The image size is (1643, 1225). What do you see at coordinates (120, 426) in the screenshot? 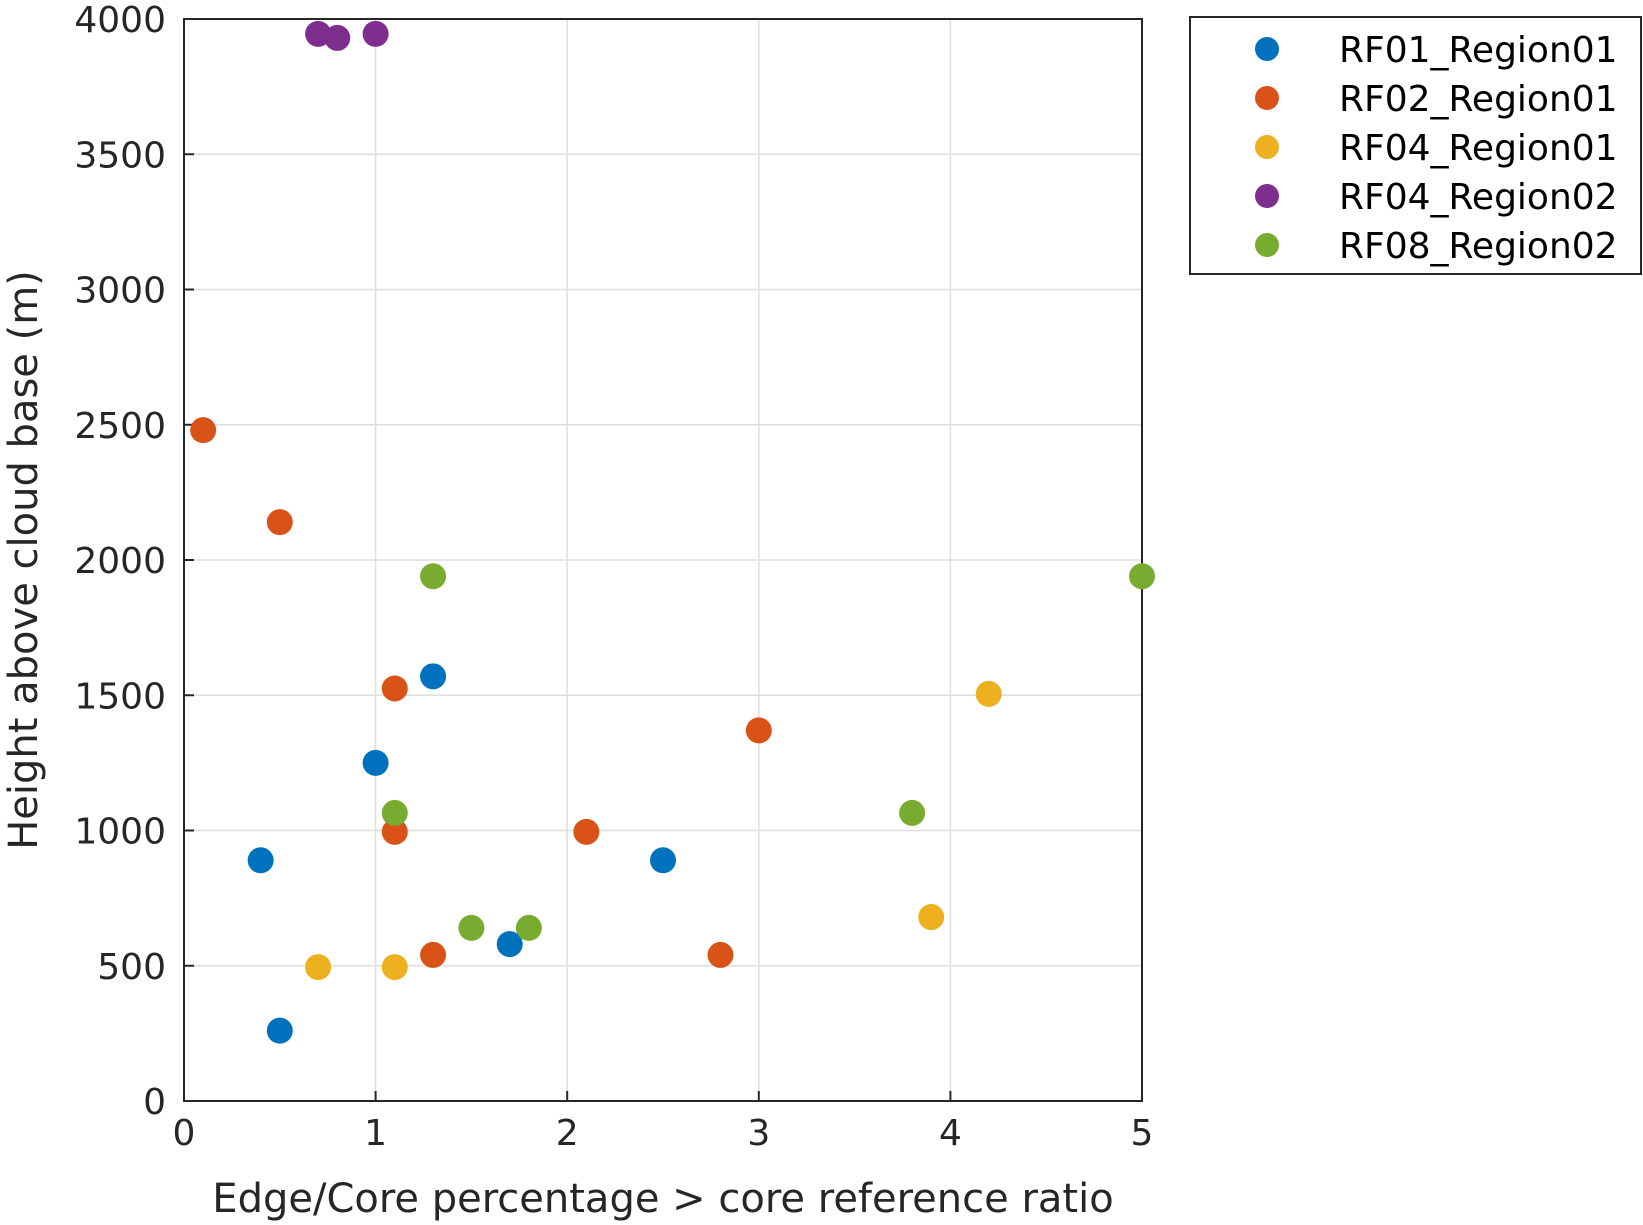
I see `y-tick-label: 2500` at bounding box center [120, 426].